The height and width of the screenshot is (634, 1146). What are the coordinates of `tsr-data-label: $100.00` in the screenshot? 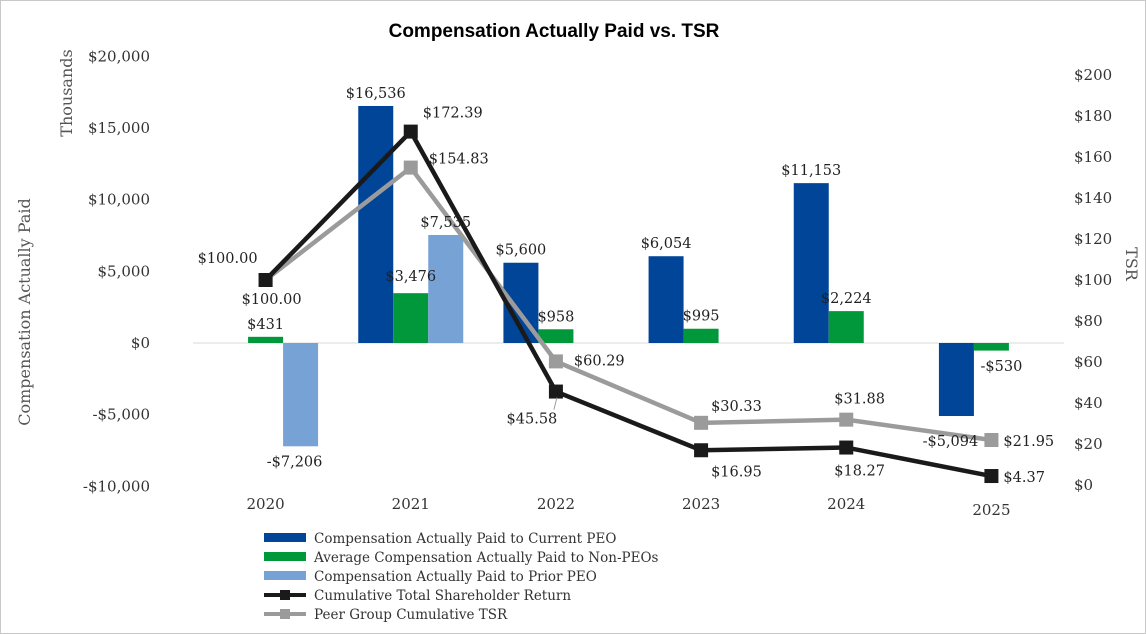 It's located at (228, 259).